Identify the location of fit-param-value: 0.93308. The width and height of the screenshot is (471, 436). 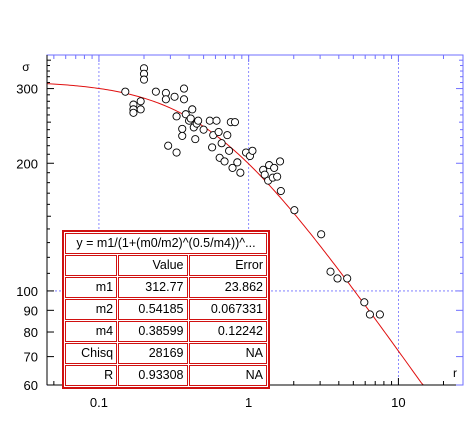
(153, 375).